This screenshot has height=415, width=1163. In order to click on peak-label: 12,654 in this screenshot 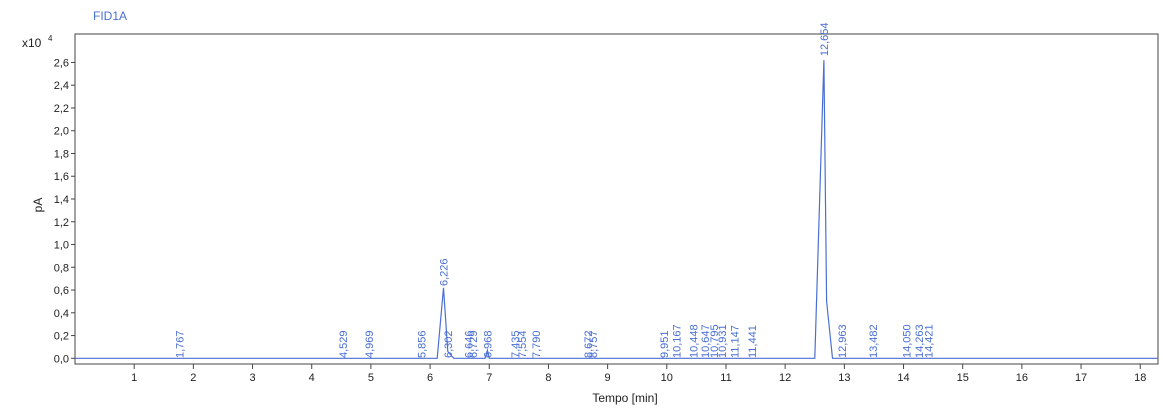, I will do `click(825, 40)`.